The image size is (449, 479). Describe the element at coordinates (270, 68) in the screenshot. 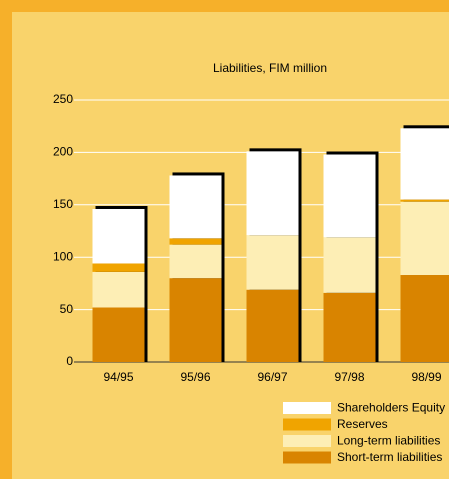

I see `chart-title: Liabilities, FIM million` at that location.